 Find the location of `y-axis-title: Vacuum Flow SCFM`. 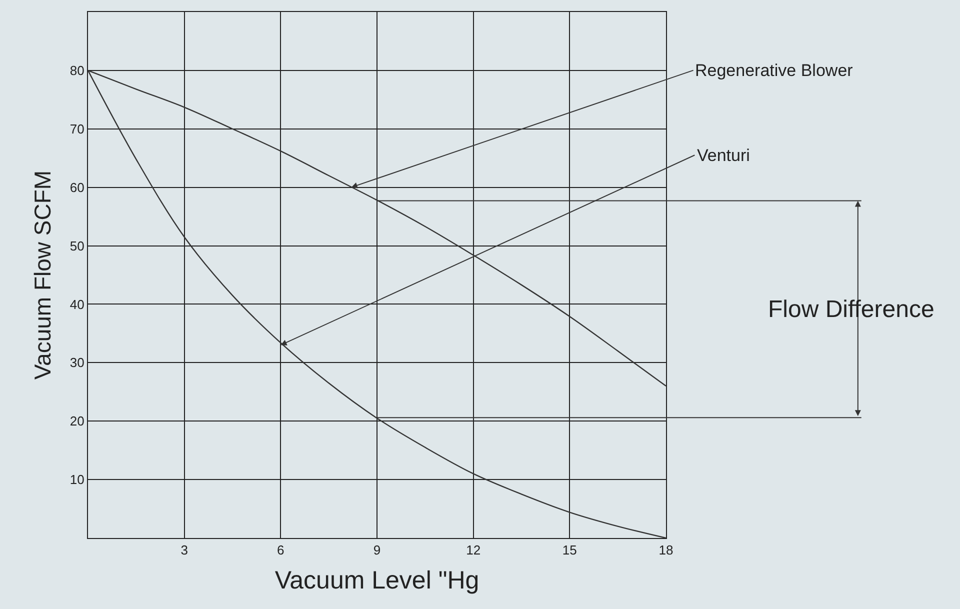

y-axis-title: Vacuum Flow SCFM is located at coordinates (42, 275).